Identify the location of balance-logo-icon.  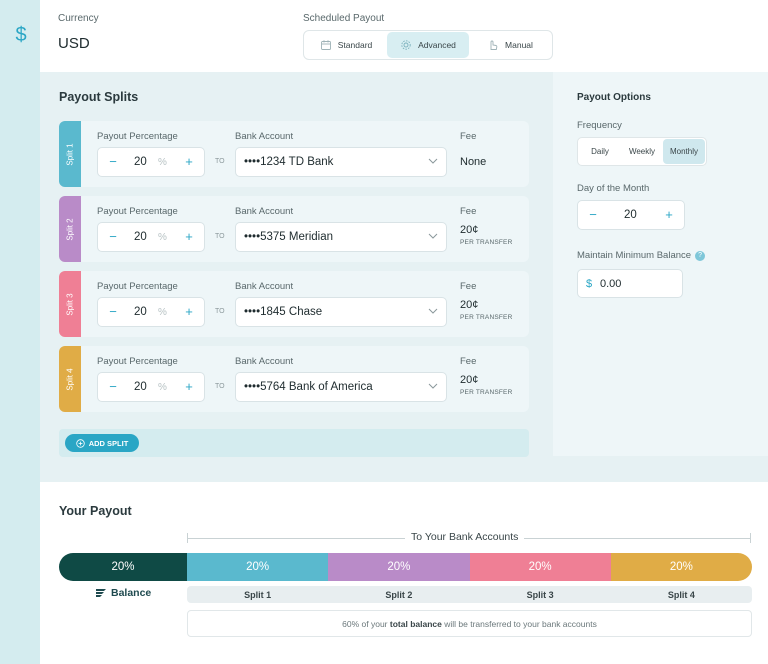
(101, 593).